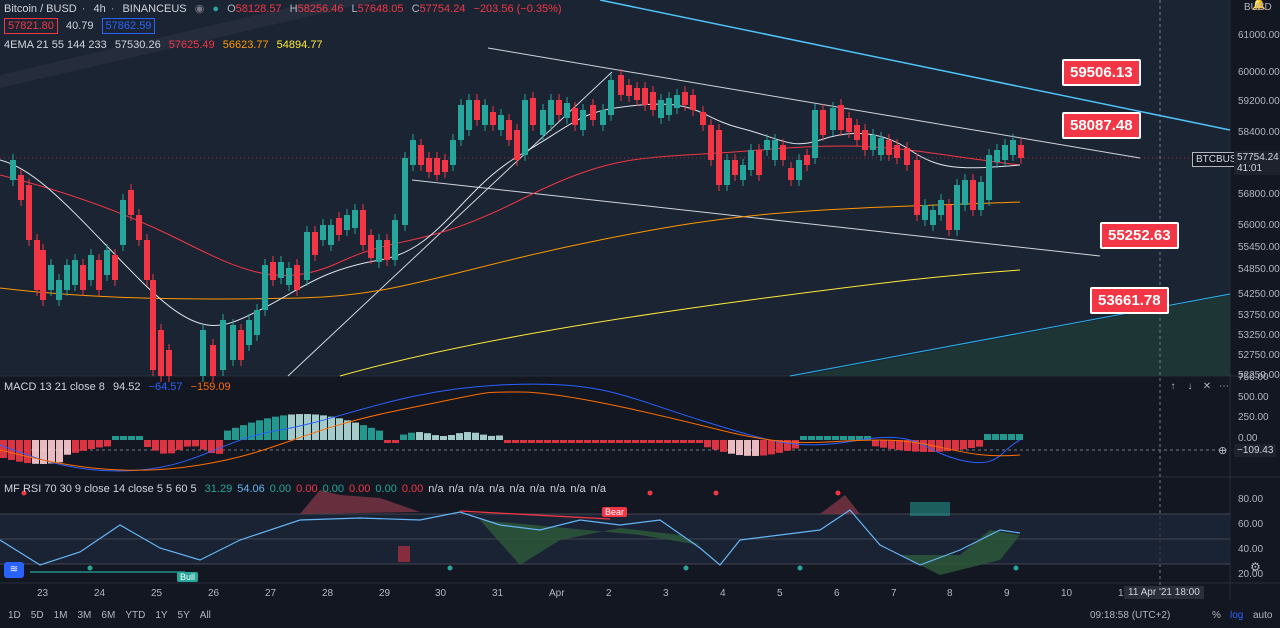 The width and height of the screenshot is (1280, 628). What do you see at coordinates (1173, 386) in the screenshot?
I see `arrow-up-icon: ↑` at bounding box center [1173, 386].